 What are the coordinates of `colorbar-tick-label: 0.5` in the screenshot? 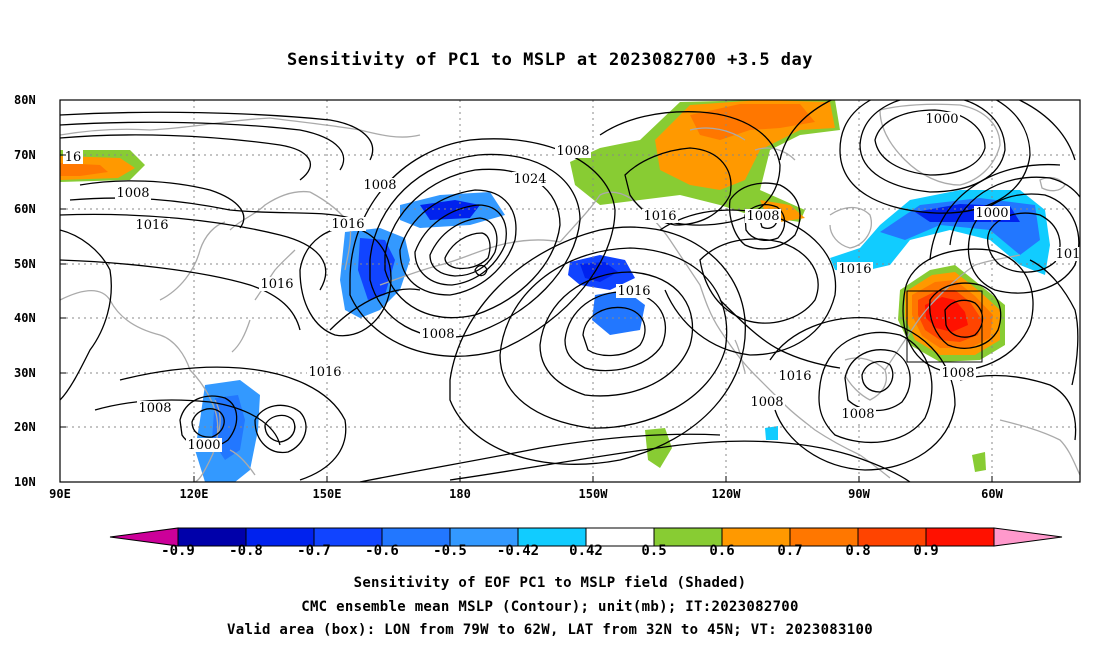 It's located at (654, 551).